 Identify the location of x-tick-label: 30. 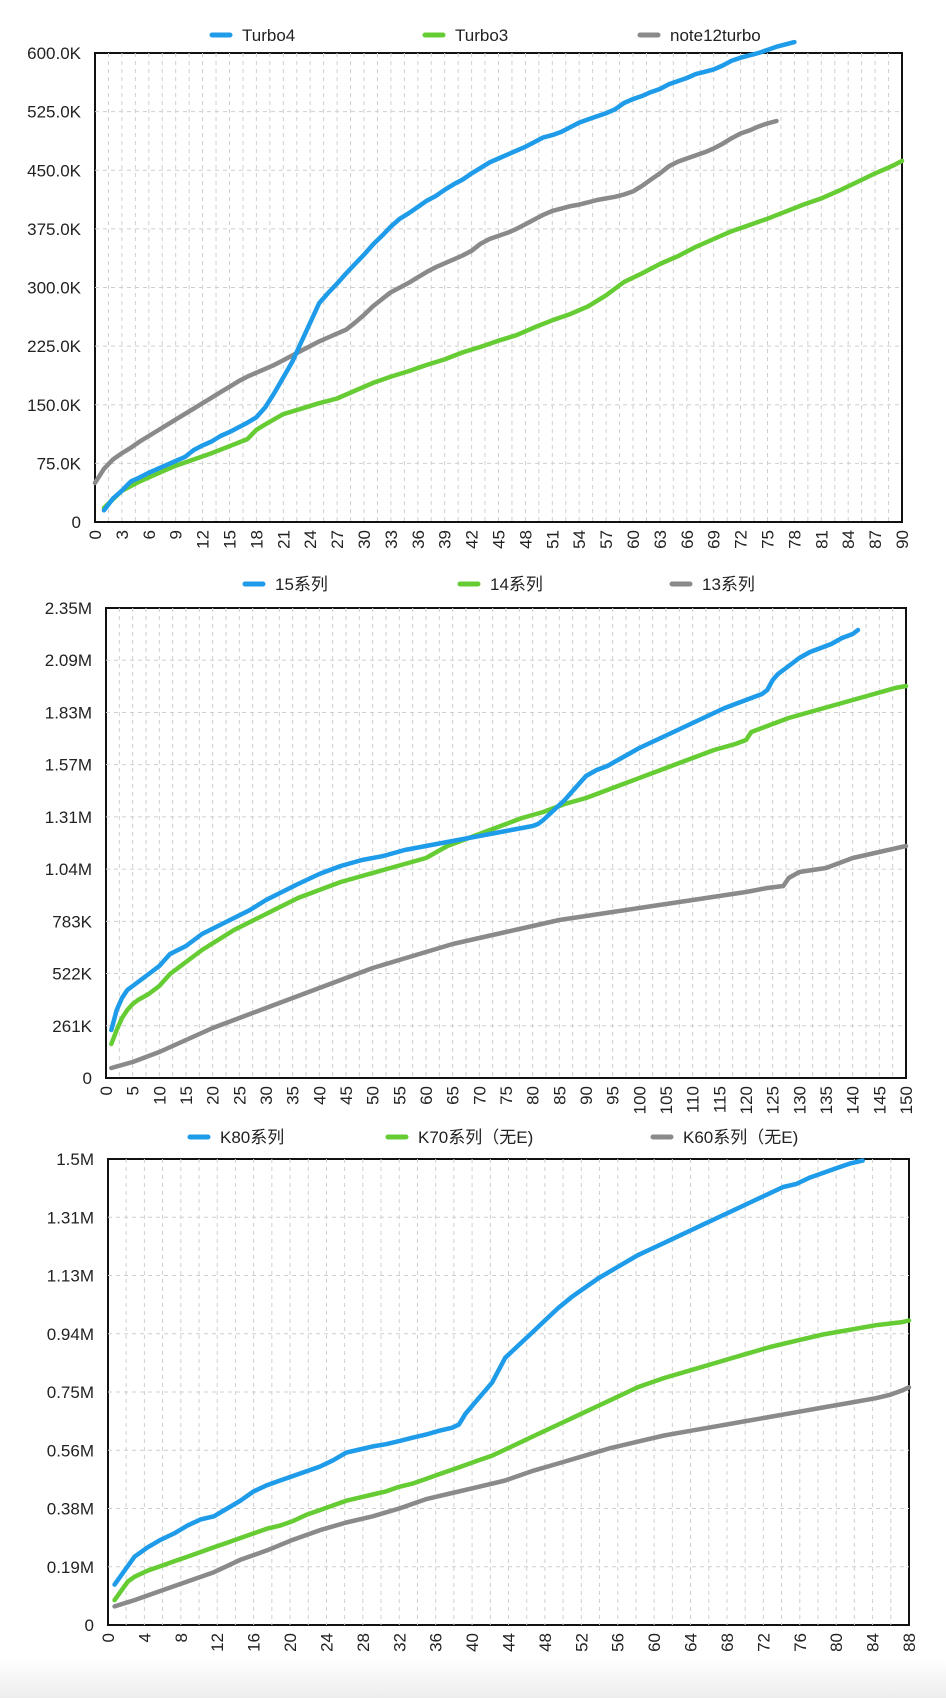
(266, 1095).